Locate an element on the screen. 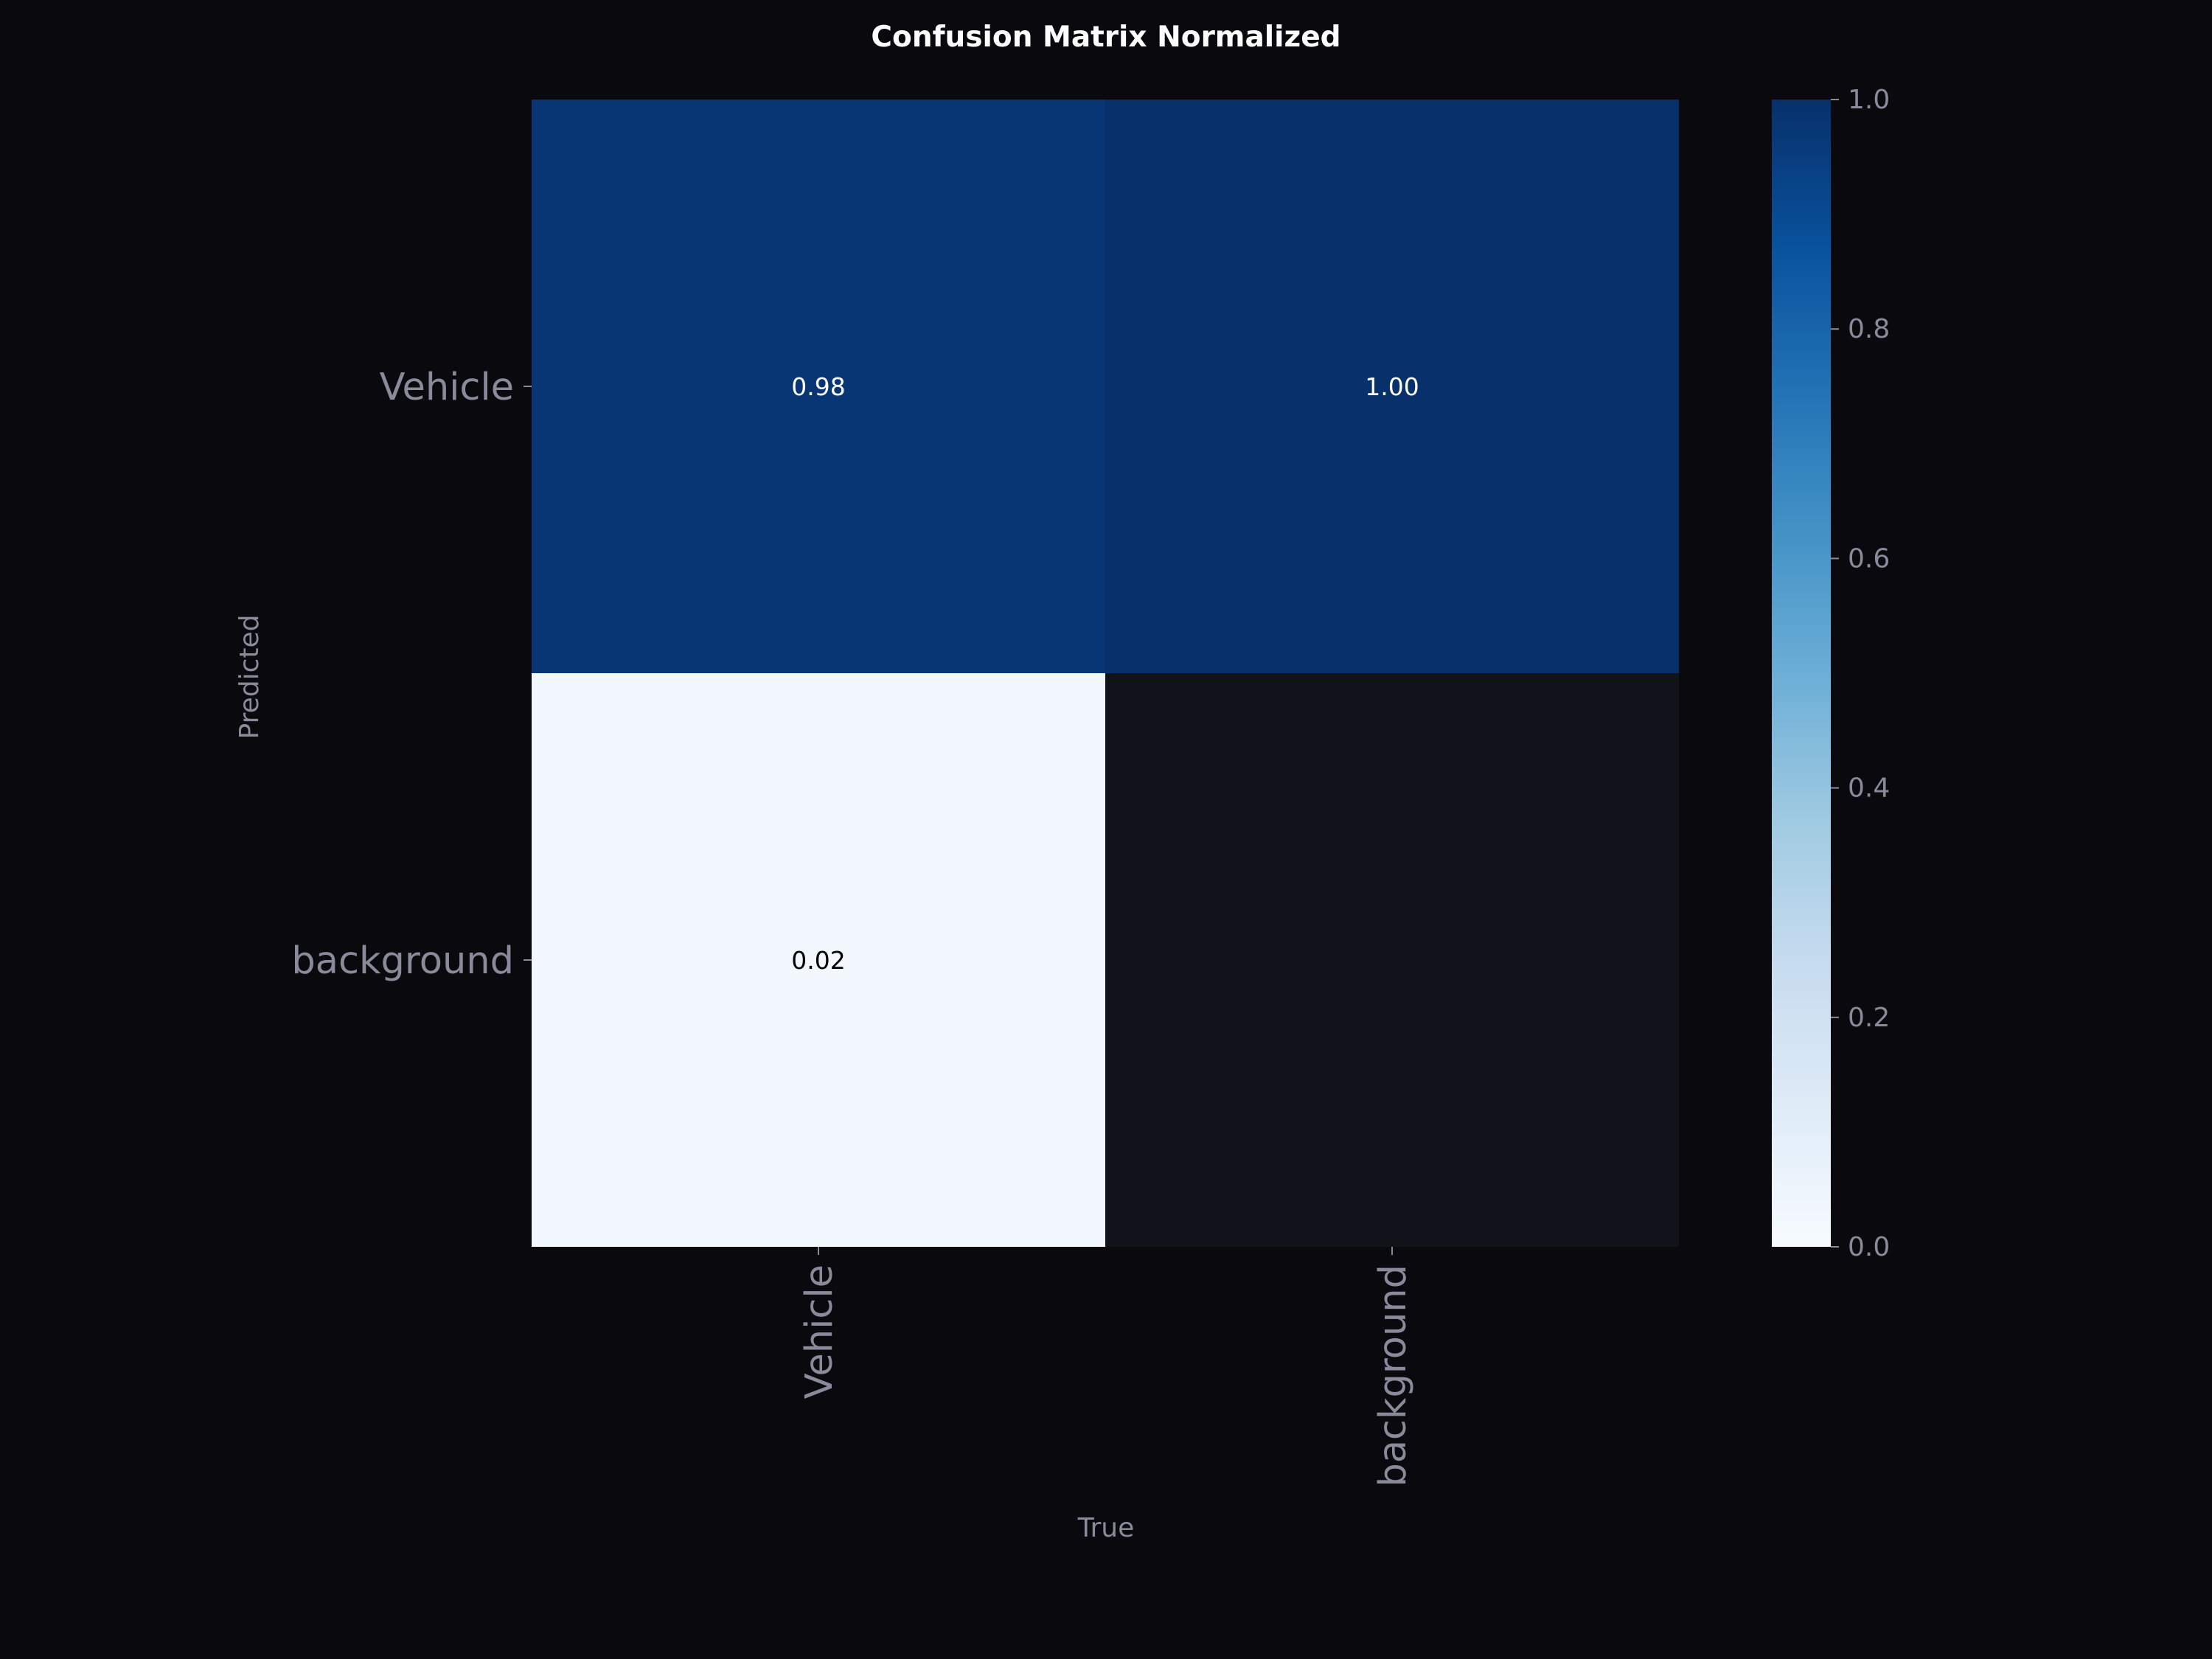  cell-value-label: 1.00 is located at coordinates (1392, 386).